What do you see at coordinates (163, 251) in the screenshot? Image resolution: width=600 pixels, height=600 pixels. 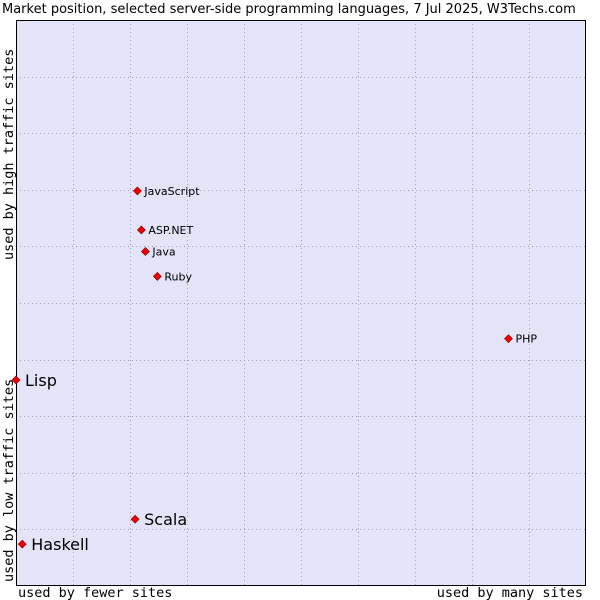 I see `label-java: Java` at bounding box center [163, 251].